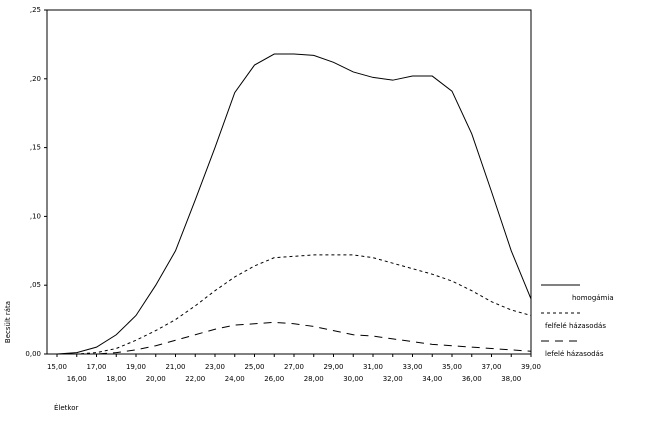 This screenshot has width=647, height=422. What do you see at coordinates (215, 367) in the screenshot?
I see `x-tick-label: 23,00` at bounding box center [215, 367].